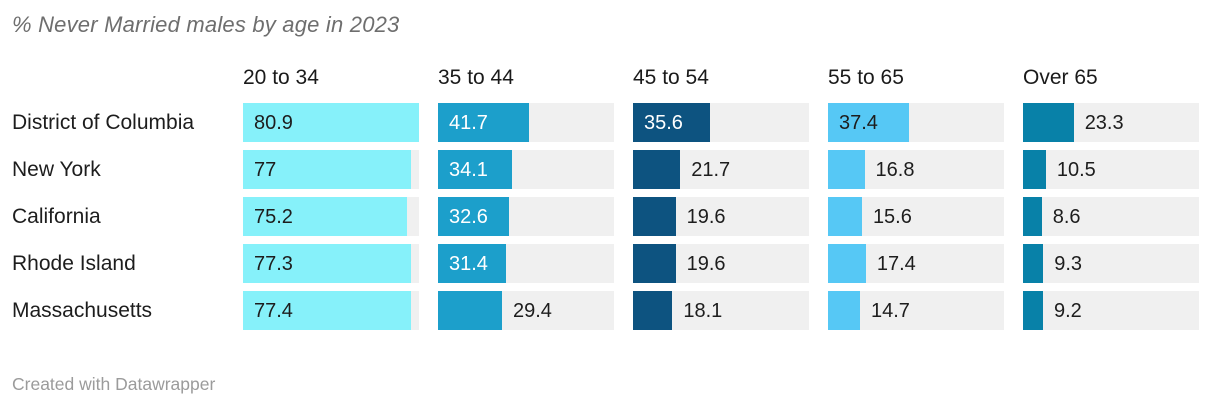 Image resolution: width=1220 pixels, height=410 pixels. What do you see at coordinates (56, 216) in the screenshot?
I see `row-label: California` at bounding box center [56, 216].